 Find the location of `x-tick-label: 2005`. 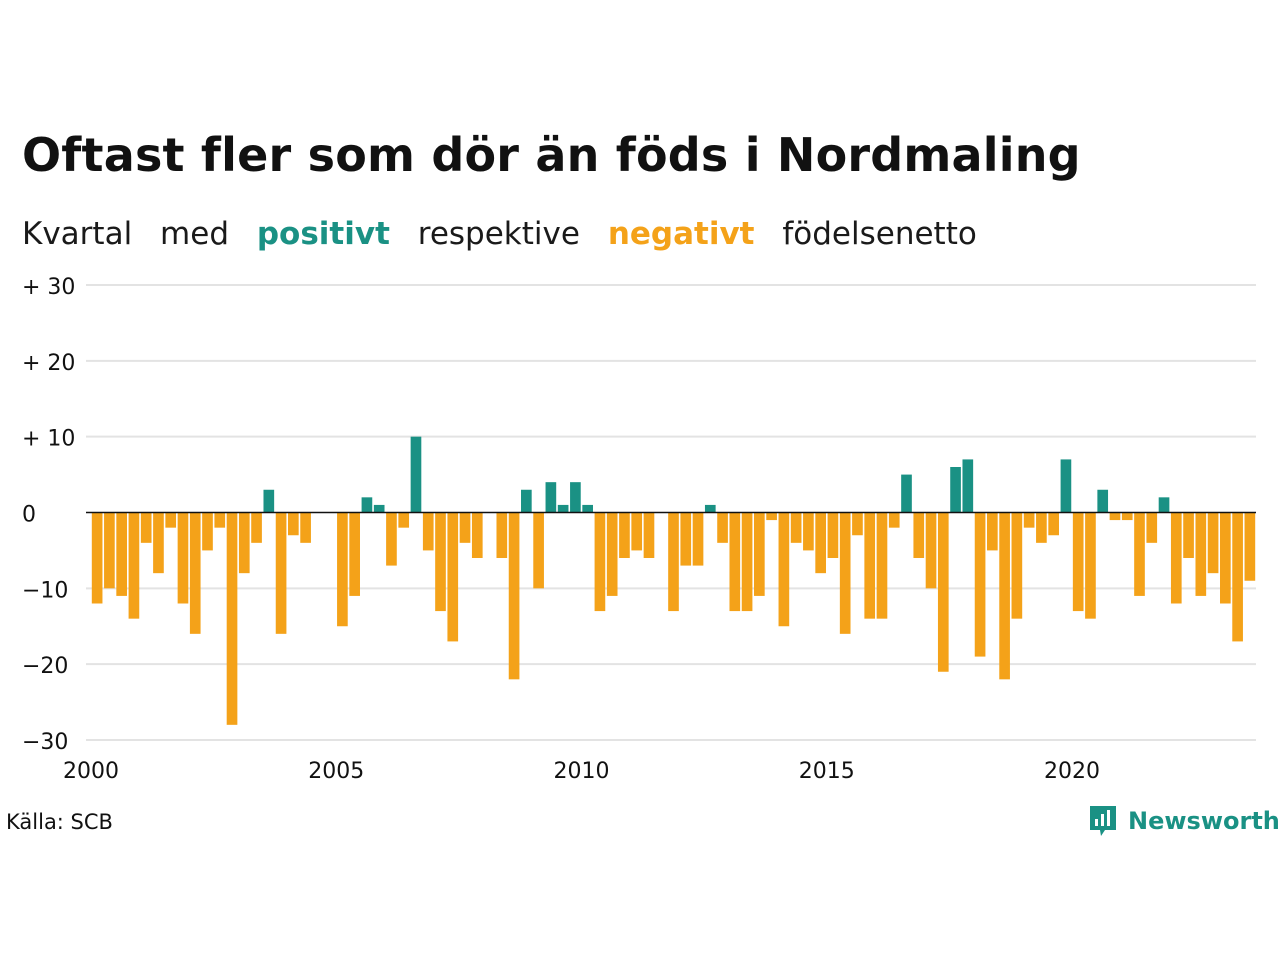

x-tick-label: 2005 is located at coordinates (336, 771).